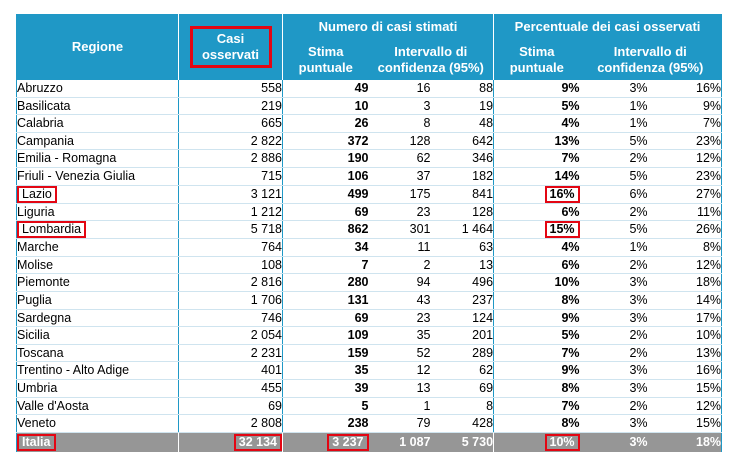  I want to click on header-estimated-group: Numero di casi stimati, so click(387, 27).